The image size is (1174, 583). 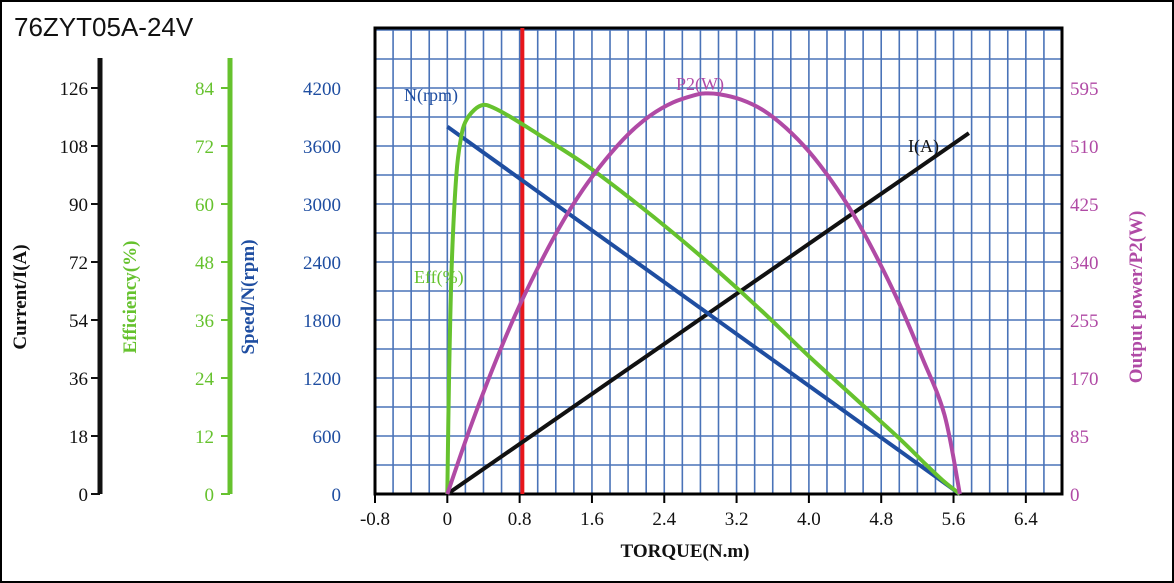 I want to click on x-tick-label: 6.4, so click(x=1026, y=519).